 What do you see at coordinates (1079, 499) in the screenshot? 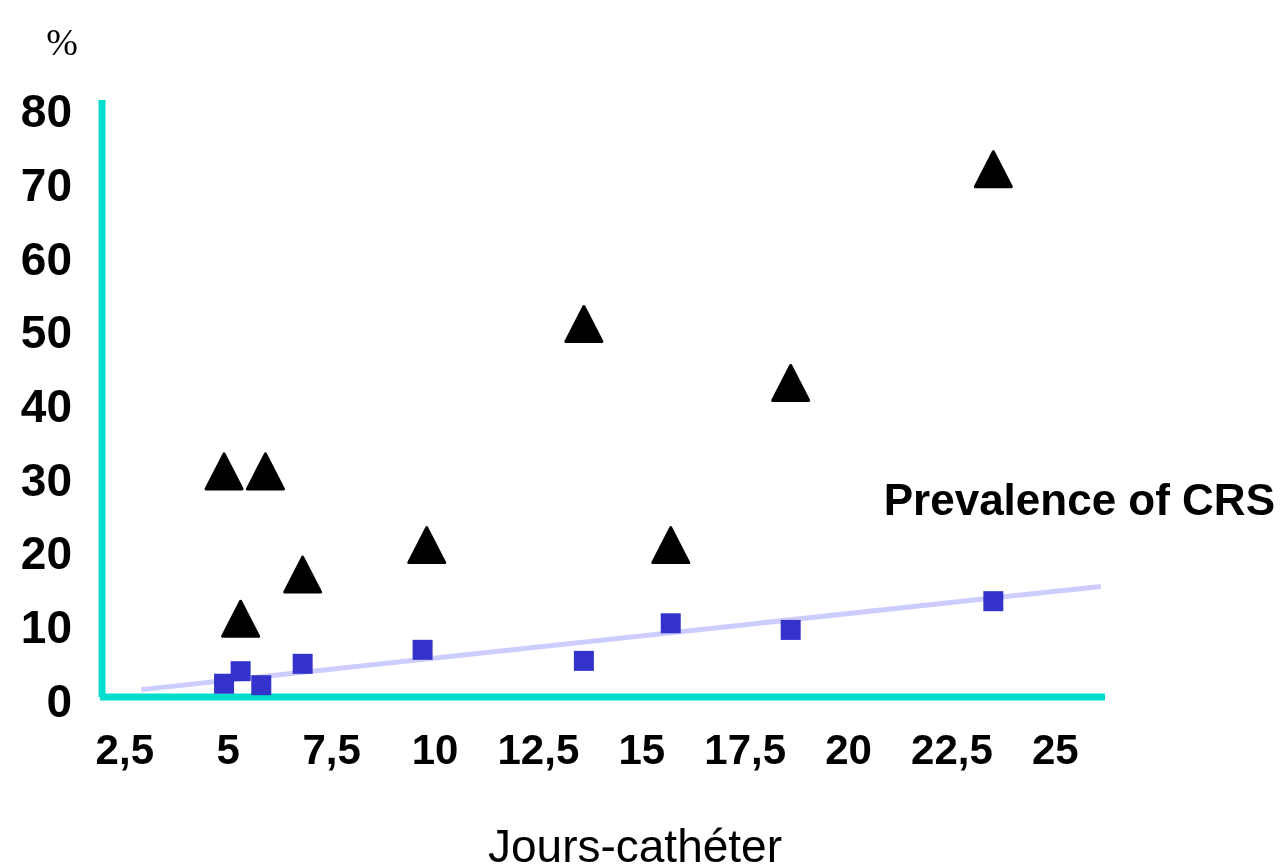
I see `annotation: Prevalence of CRS` at bounding box center [1079, 499].